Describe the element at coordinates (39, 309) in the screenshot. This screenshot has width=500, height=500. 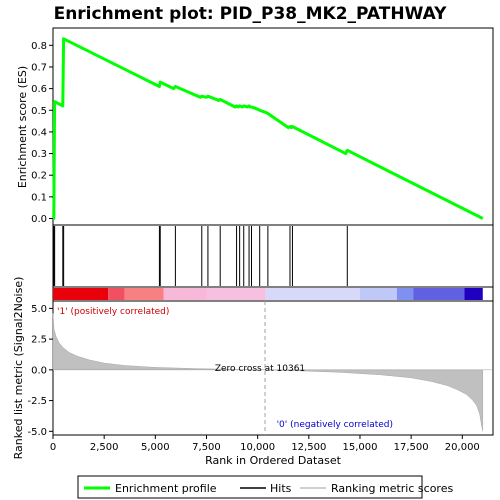
I see `ranked-y-tick-label: 5.0` at that location.